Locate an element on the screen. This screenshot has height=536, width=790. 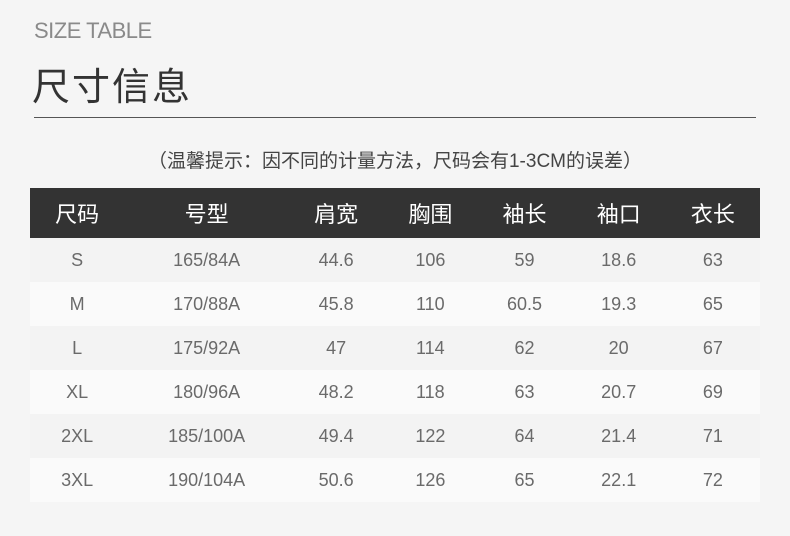
table-header-row: 尺码 号型 肩宽 胸围 袖长 袖口 衣长 is located at coordinates (395, 213).